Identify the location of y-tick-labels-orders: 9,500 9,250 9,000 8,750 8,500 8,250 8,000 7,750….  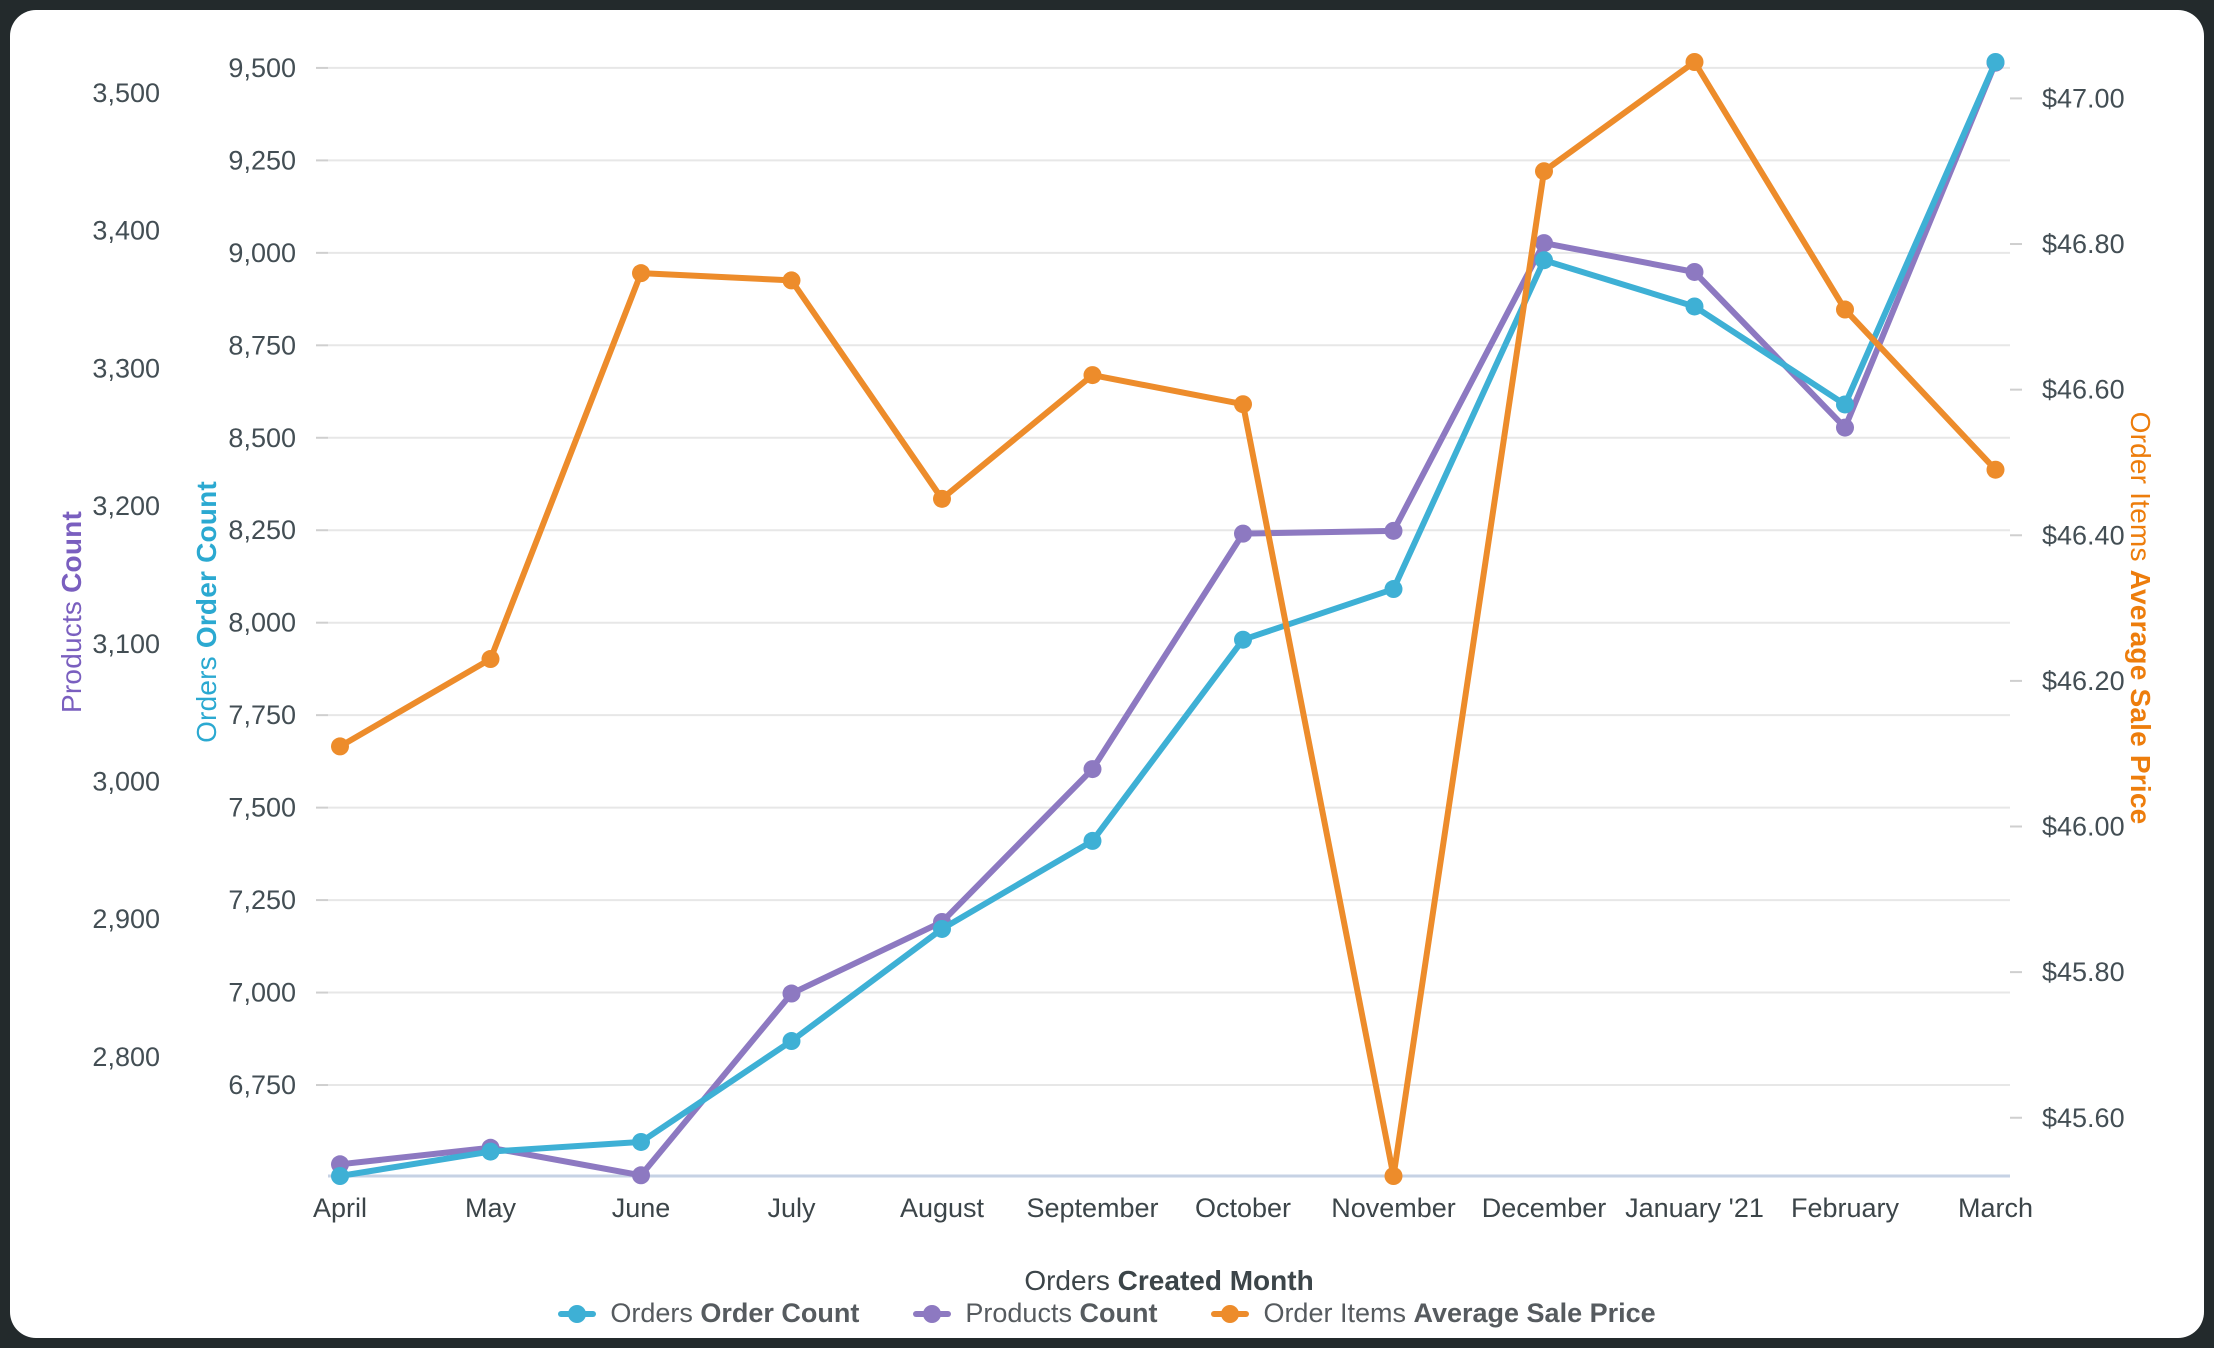
(262, 576).